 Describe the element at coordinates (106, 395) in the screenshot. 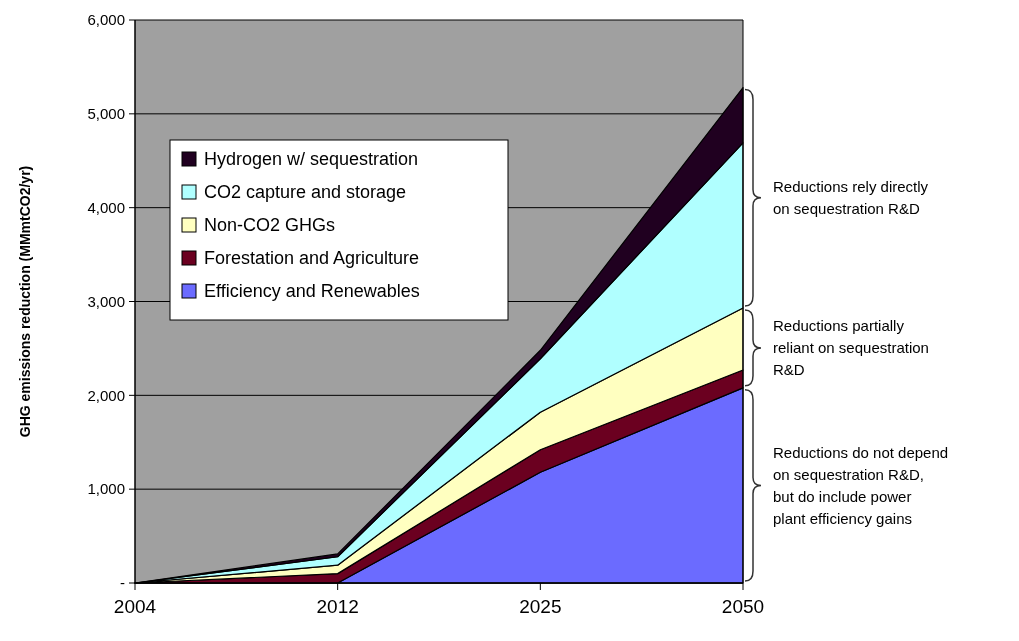

I see `y-tick-label: 2,000` at that location.